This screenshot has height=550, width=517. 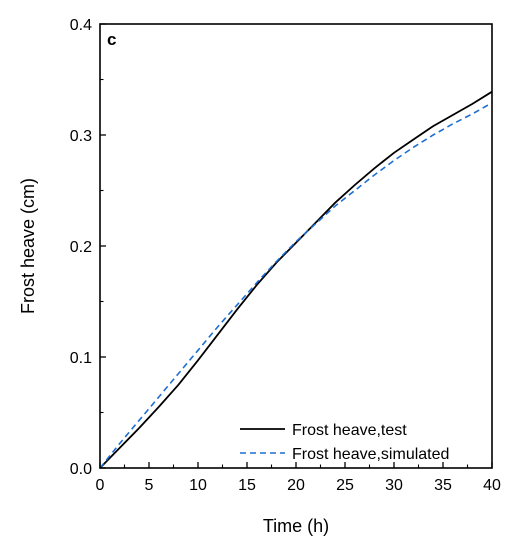 What do you see at coordinates (28, 246) in the screenshot?
I see `y-axis-label: Frost heave (cm)` at bounding box center [28, 246].